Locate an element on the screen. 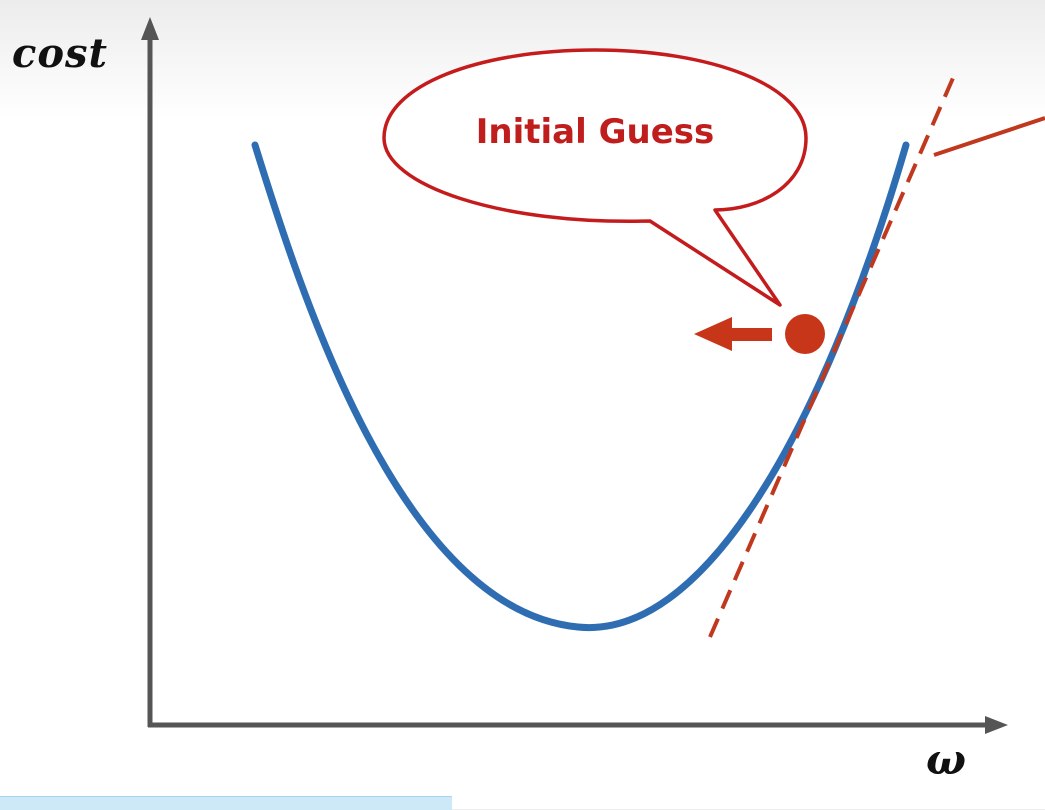 The width and height of the screenshot is (1045, 810). initial-guess-point is located at coordinates (805, 334).